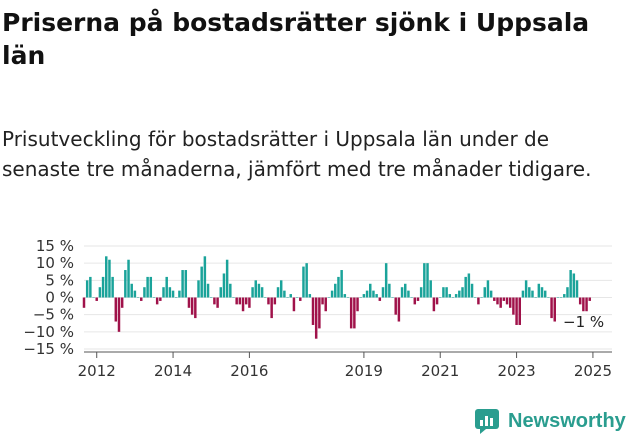  Describe the element at coordinates (55, 263) in the screenshot. I see `y-tick-label: 10 %` at that location.